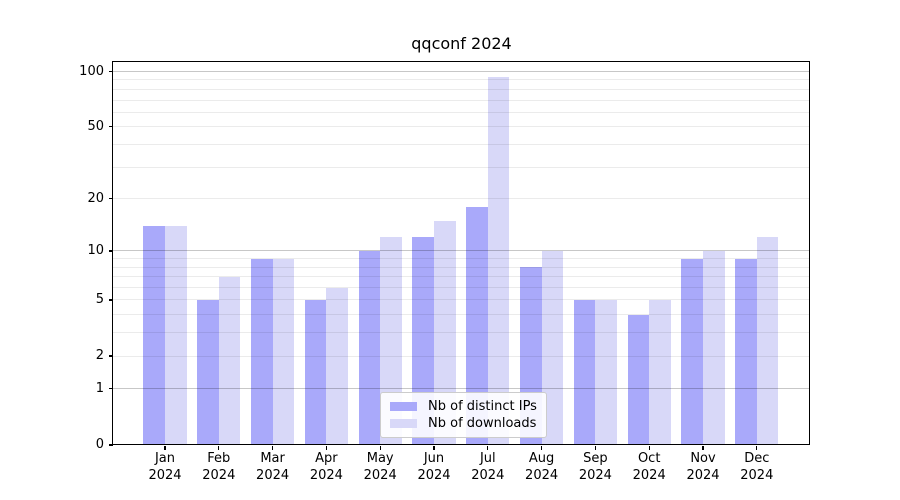 The width and height of the screenshot is (900, 500). Describe the element at coordinates (757, 447) in the screenshot. I see `x-tick-dec` at that location.